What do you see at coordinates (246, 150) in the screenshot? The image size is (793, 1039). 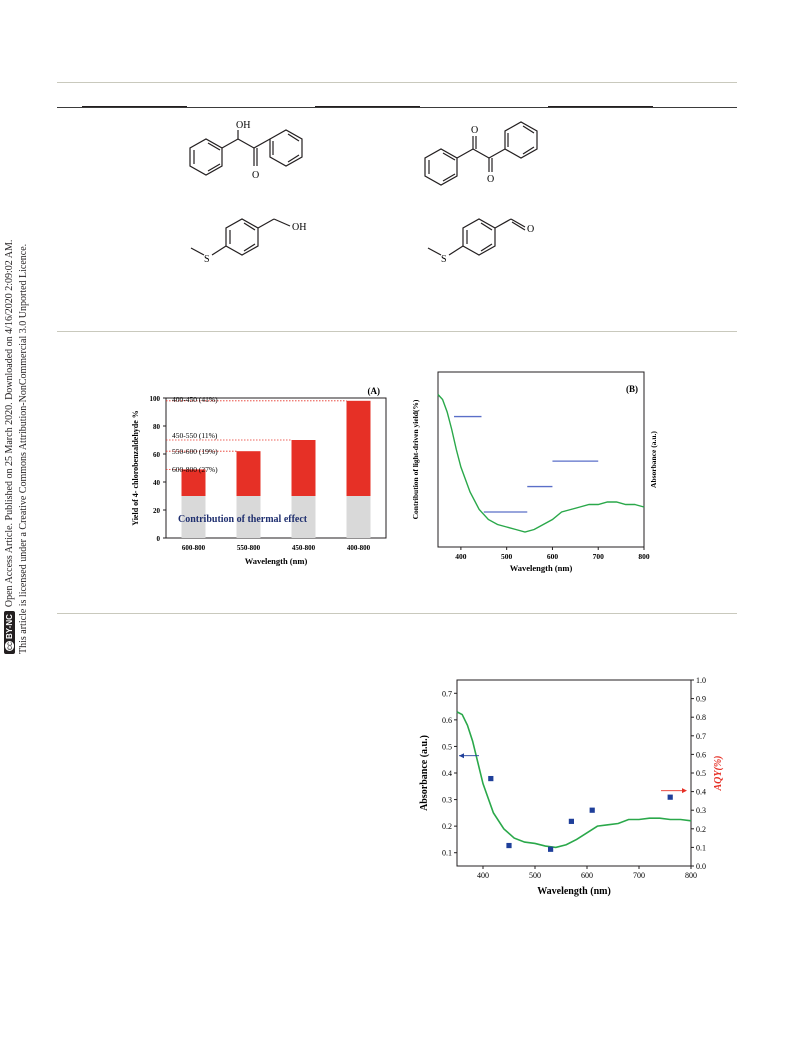 I see `benzoin-structure: OH O` at bounding box center [246, 150].